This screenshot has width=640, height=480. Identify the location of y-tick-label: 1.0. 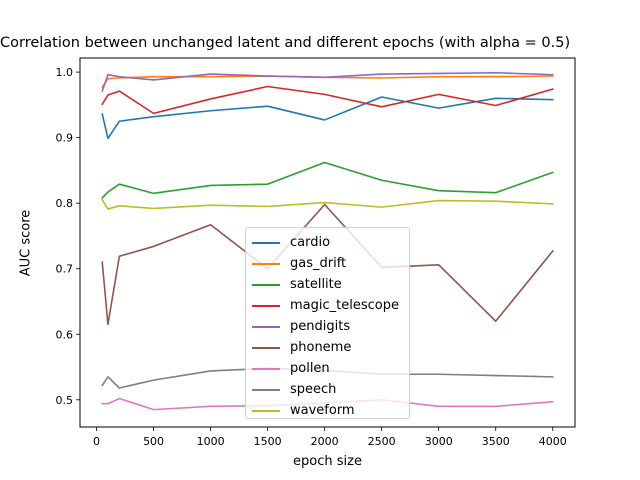
(65, 72).